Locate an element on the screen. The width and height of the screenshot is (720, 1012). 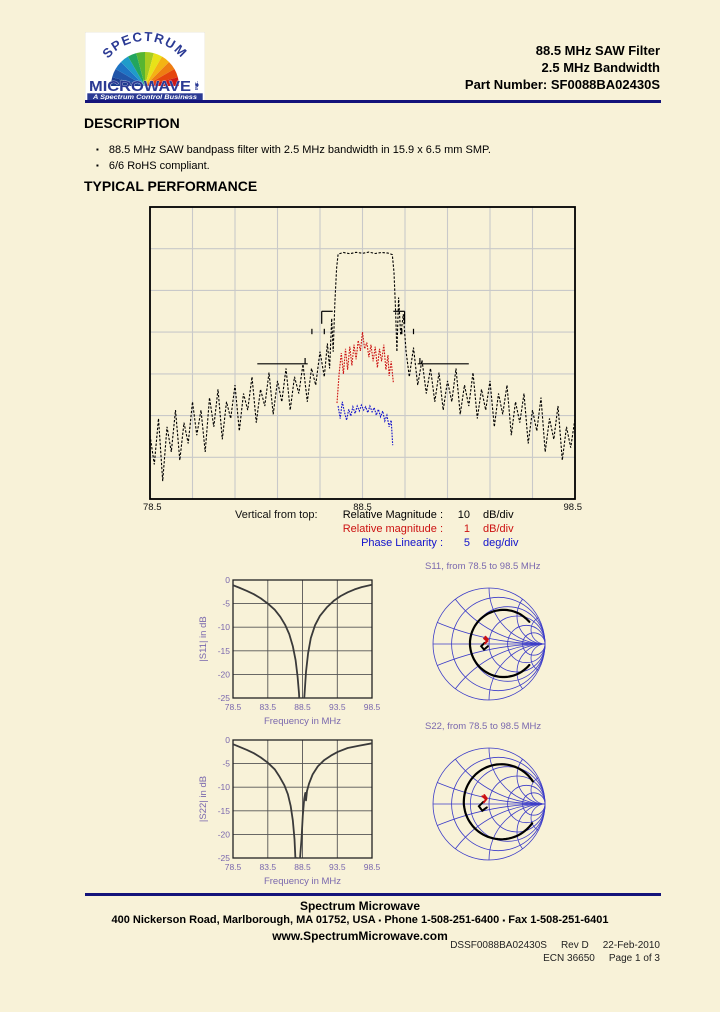
y-axis-label: |S22| in dB is located at coordinates (203, 799).